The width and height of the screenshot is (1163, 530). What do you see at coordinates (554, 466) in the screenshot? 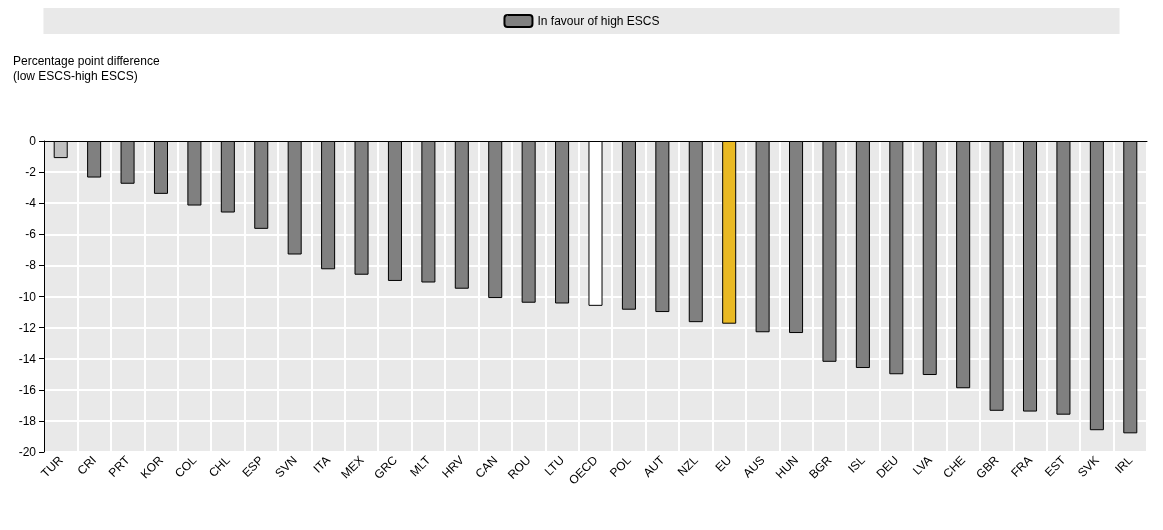
I see `x-tick-label: LTU` at bounding box center [554, 466].